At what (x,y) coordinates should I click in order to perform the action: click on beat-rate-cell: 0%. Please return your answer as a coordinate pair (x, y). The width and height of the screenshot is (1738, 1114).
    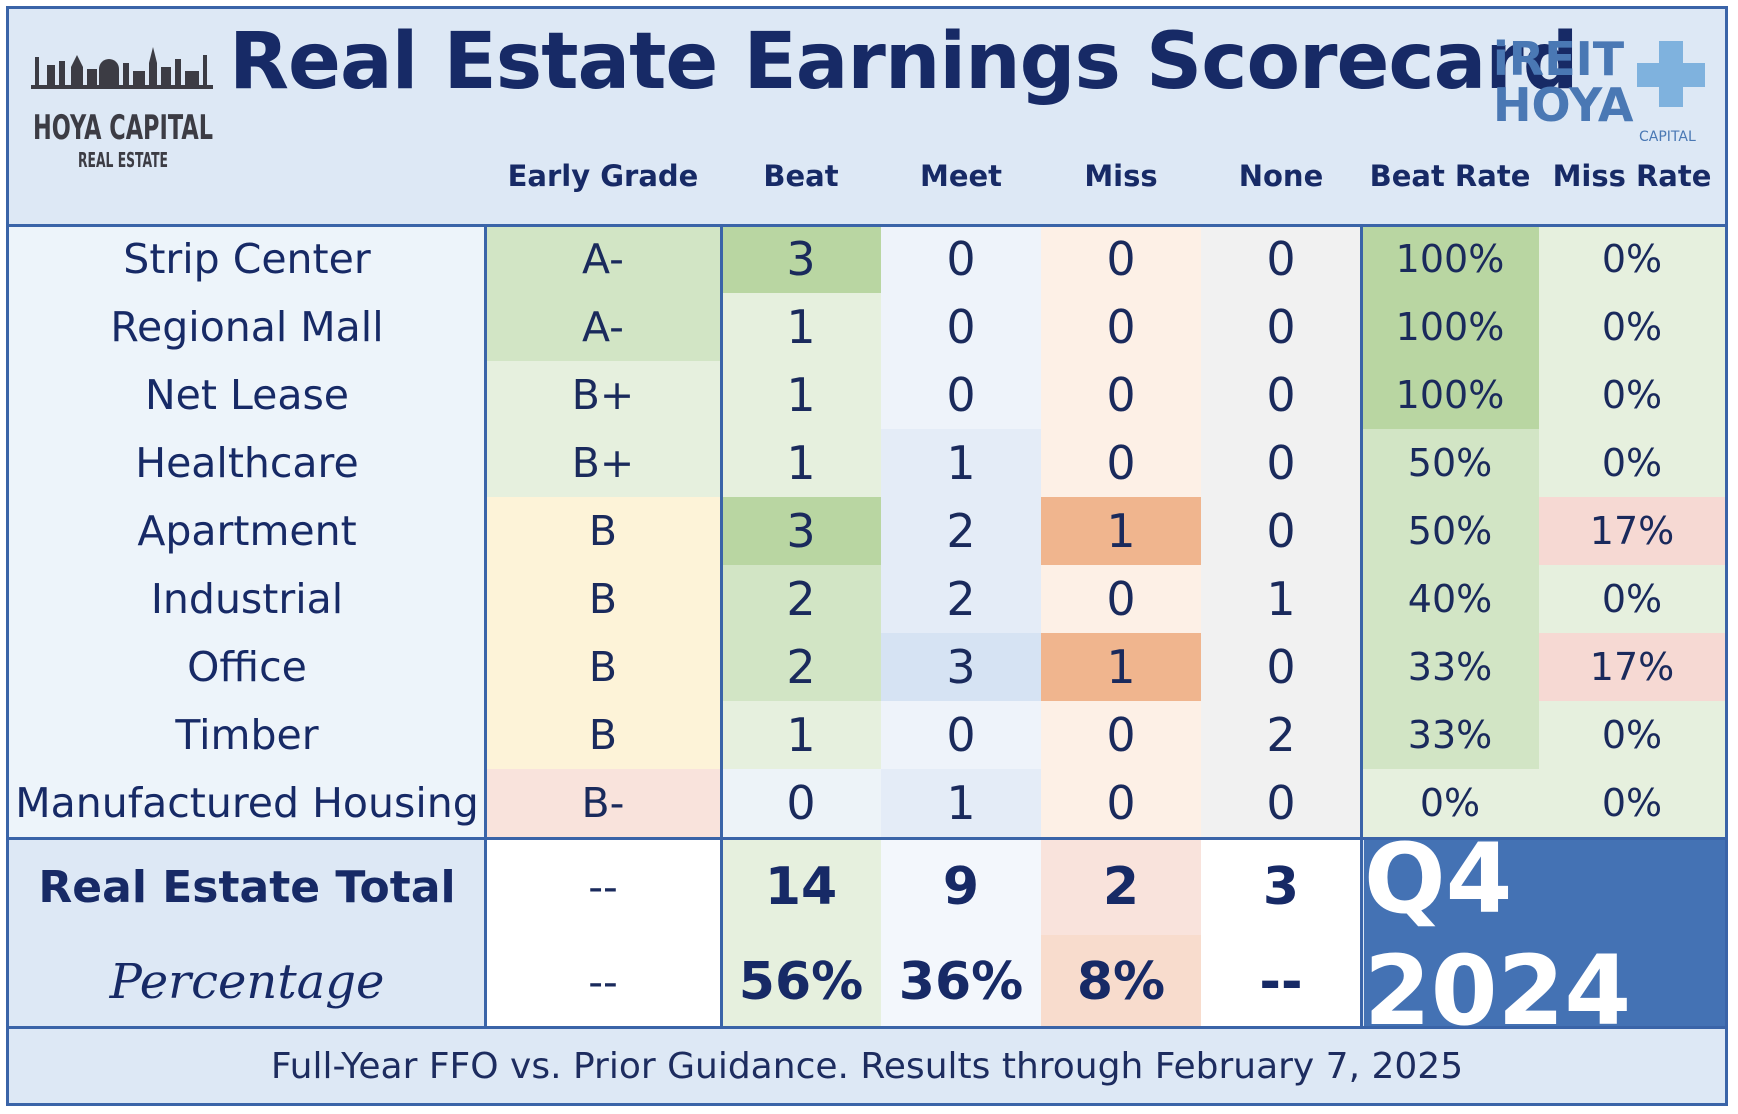
    Looking at the image, I should click on (1450, 803).